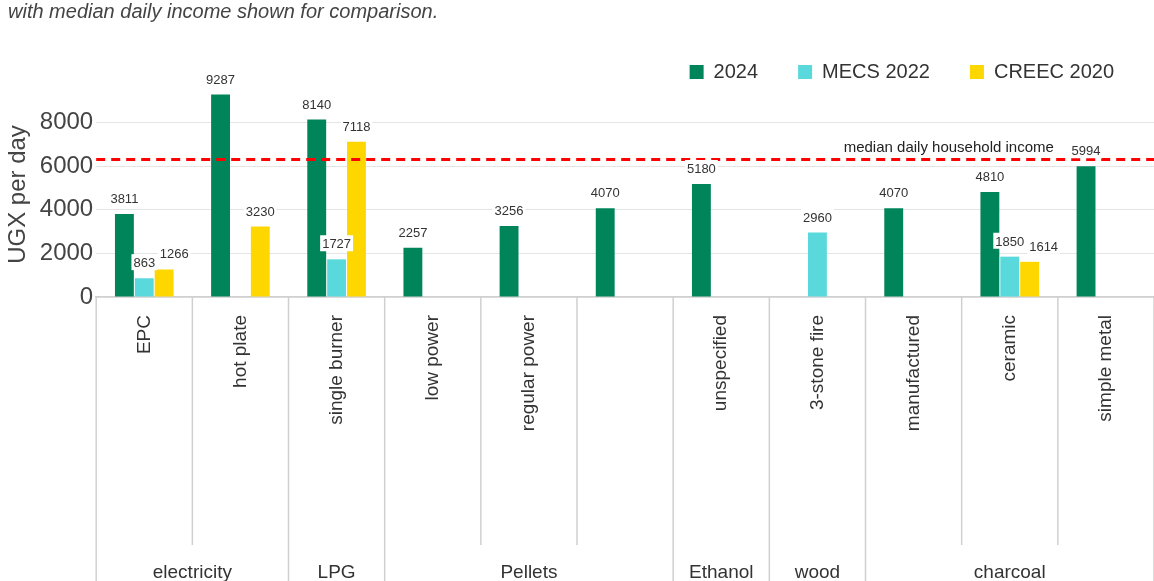 This screenshot has width=1154, height=581. What do you see at coordinates (335, 369) in the screenshot?
I see `x-tick-label: single burner` at bounding box center [335, 369].